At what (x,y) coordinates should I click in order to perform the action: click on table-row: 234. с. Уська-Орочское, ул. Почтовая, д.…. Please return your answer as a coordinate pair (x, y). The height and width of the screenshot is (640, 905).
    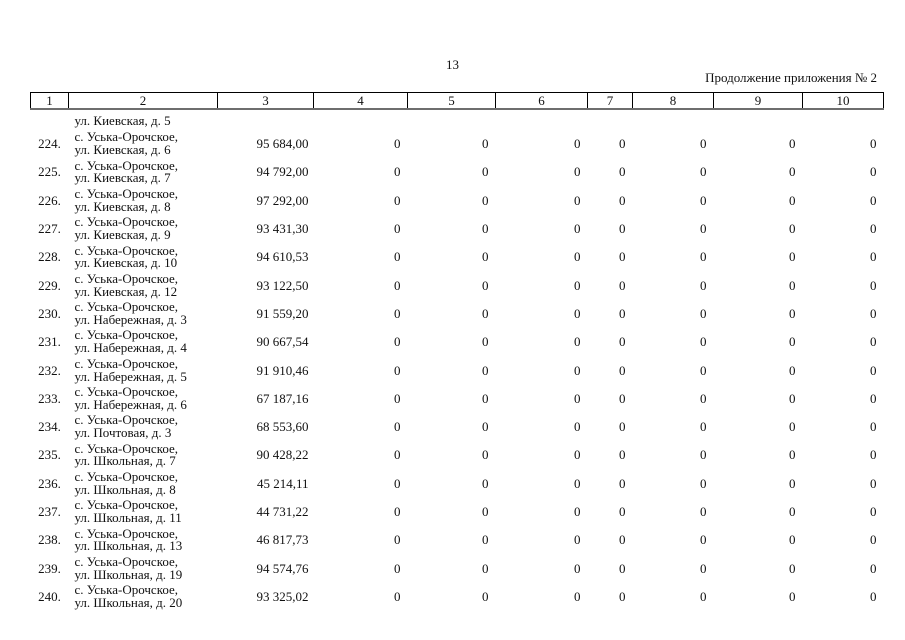
    Looking at the image, I should click on (457, 427).